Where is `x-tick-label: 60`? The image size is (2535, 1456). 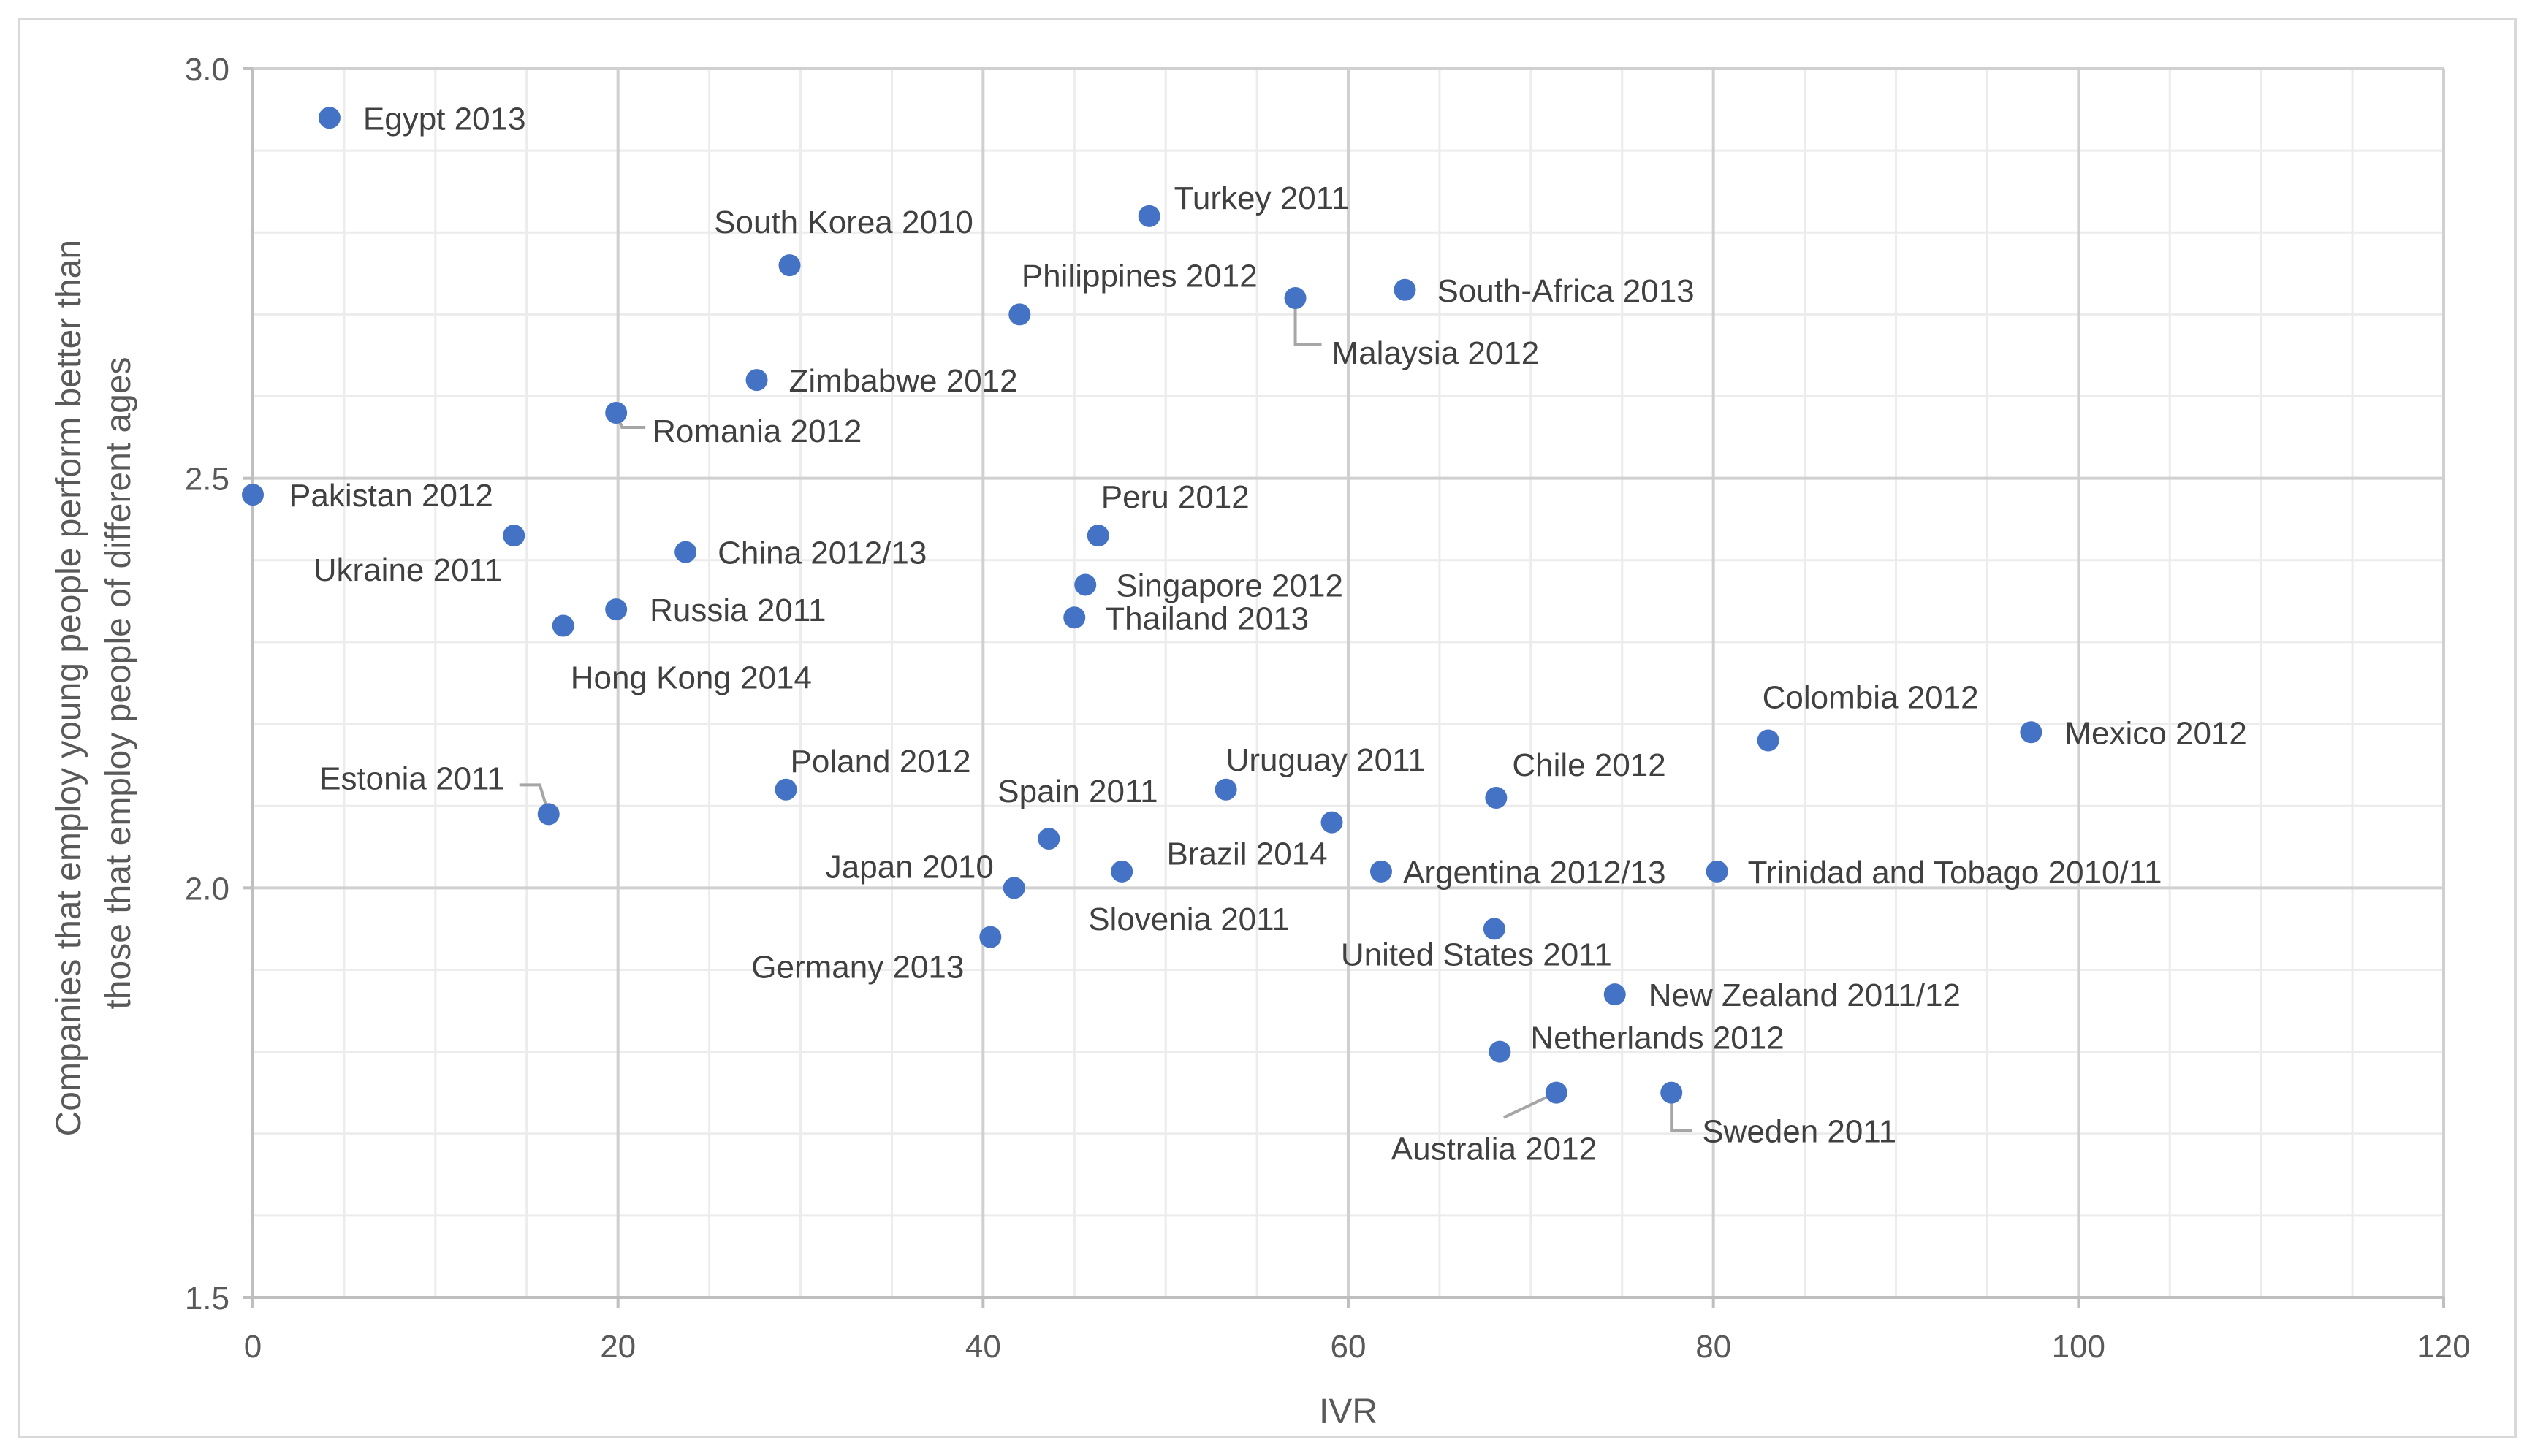 x-tick-label: 60 is located at coordinates (1349, 1347).